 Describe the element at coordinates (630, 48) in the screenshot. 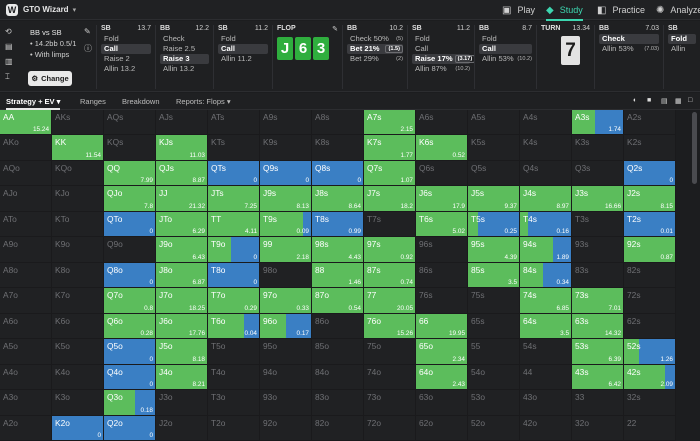

I see `action-option: Allin 53% (7.03)` at that location.